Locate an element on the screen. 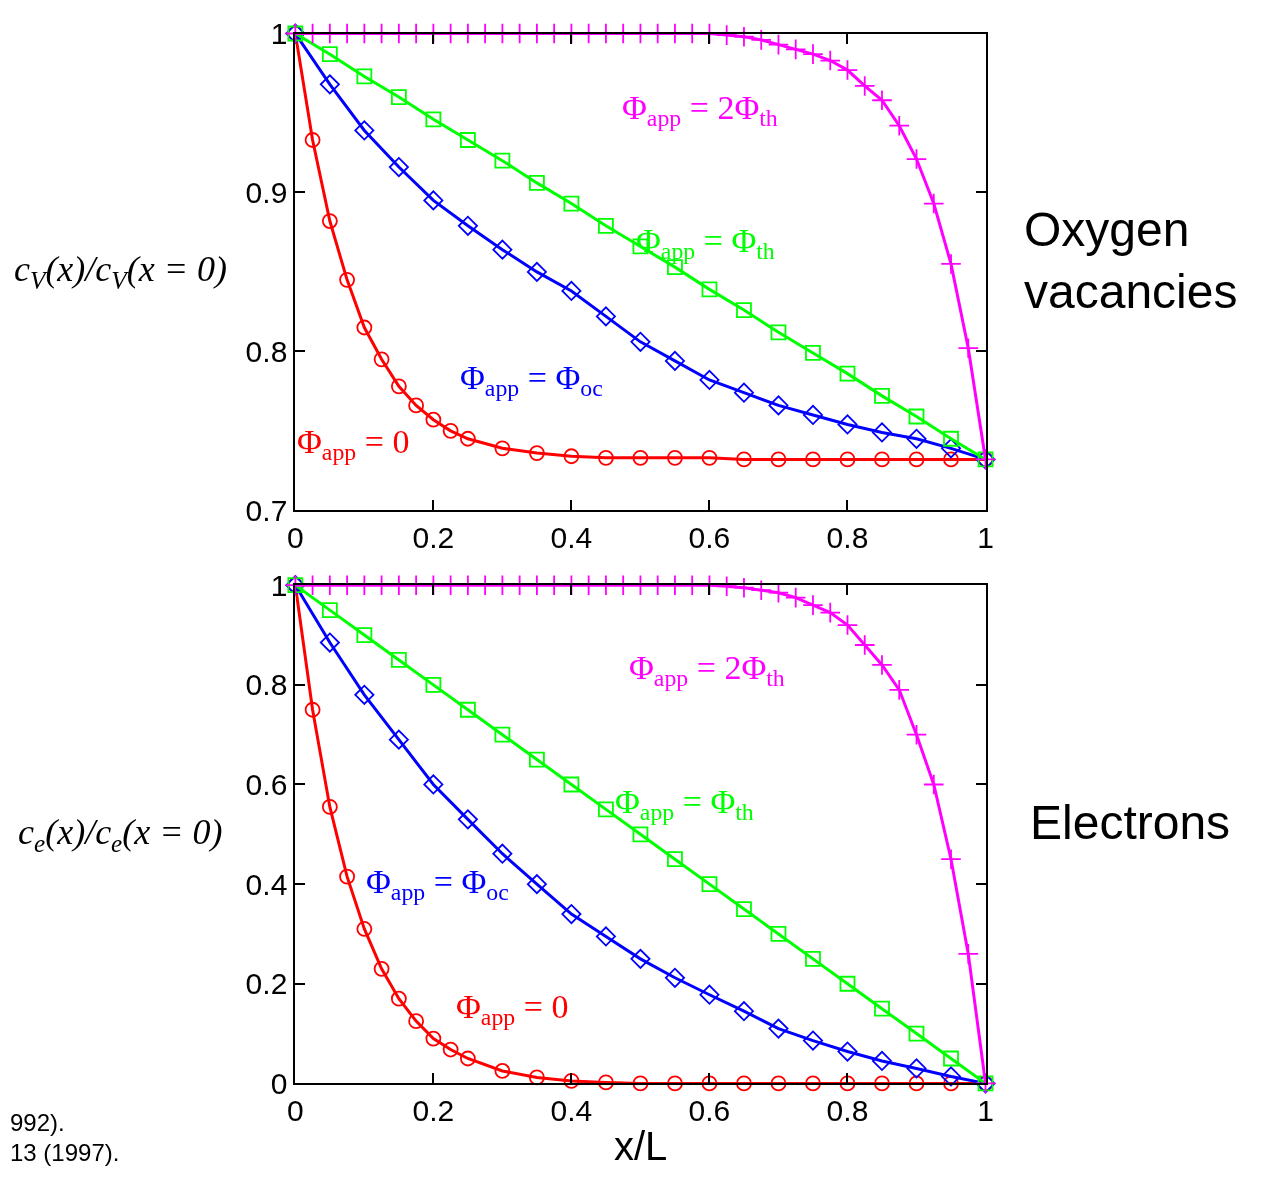 This screenshot has height=1186, width=1270. text: Electrons is located at coordinates (1130, 822).